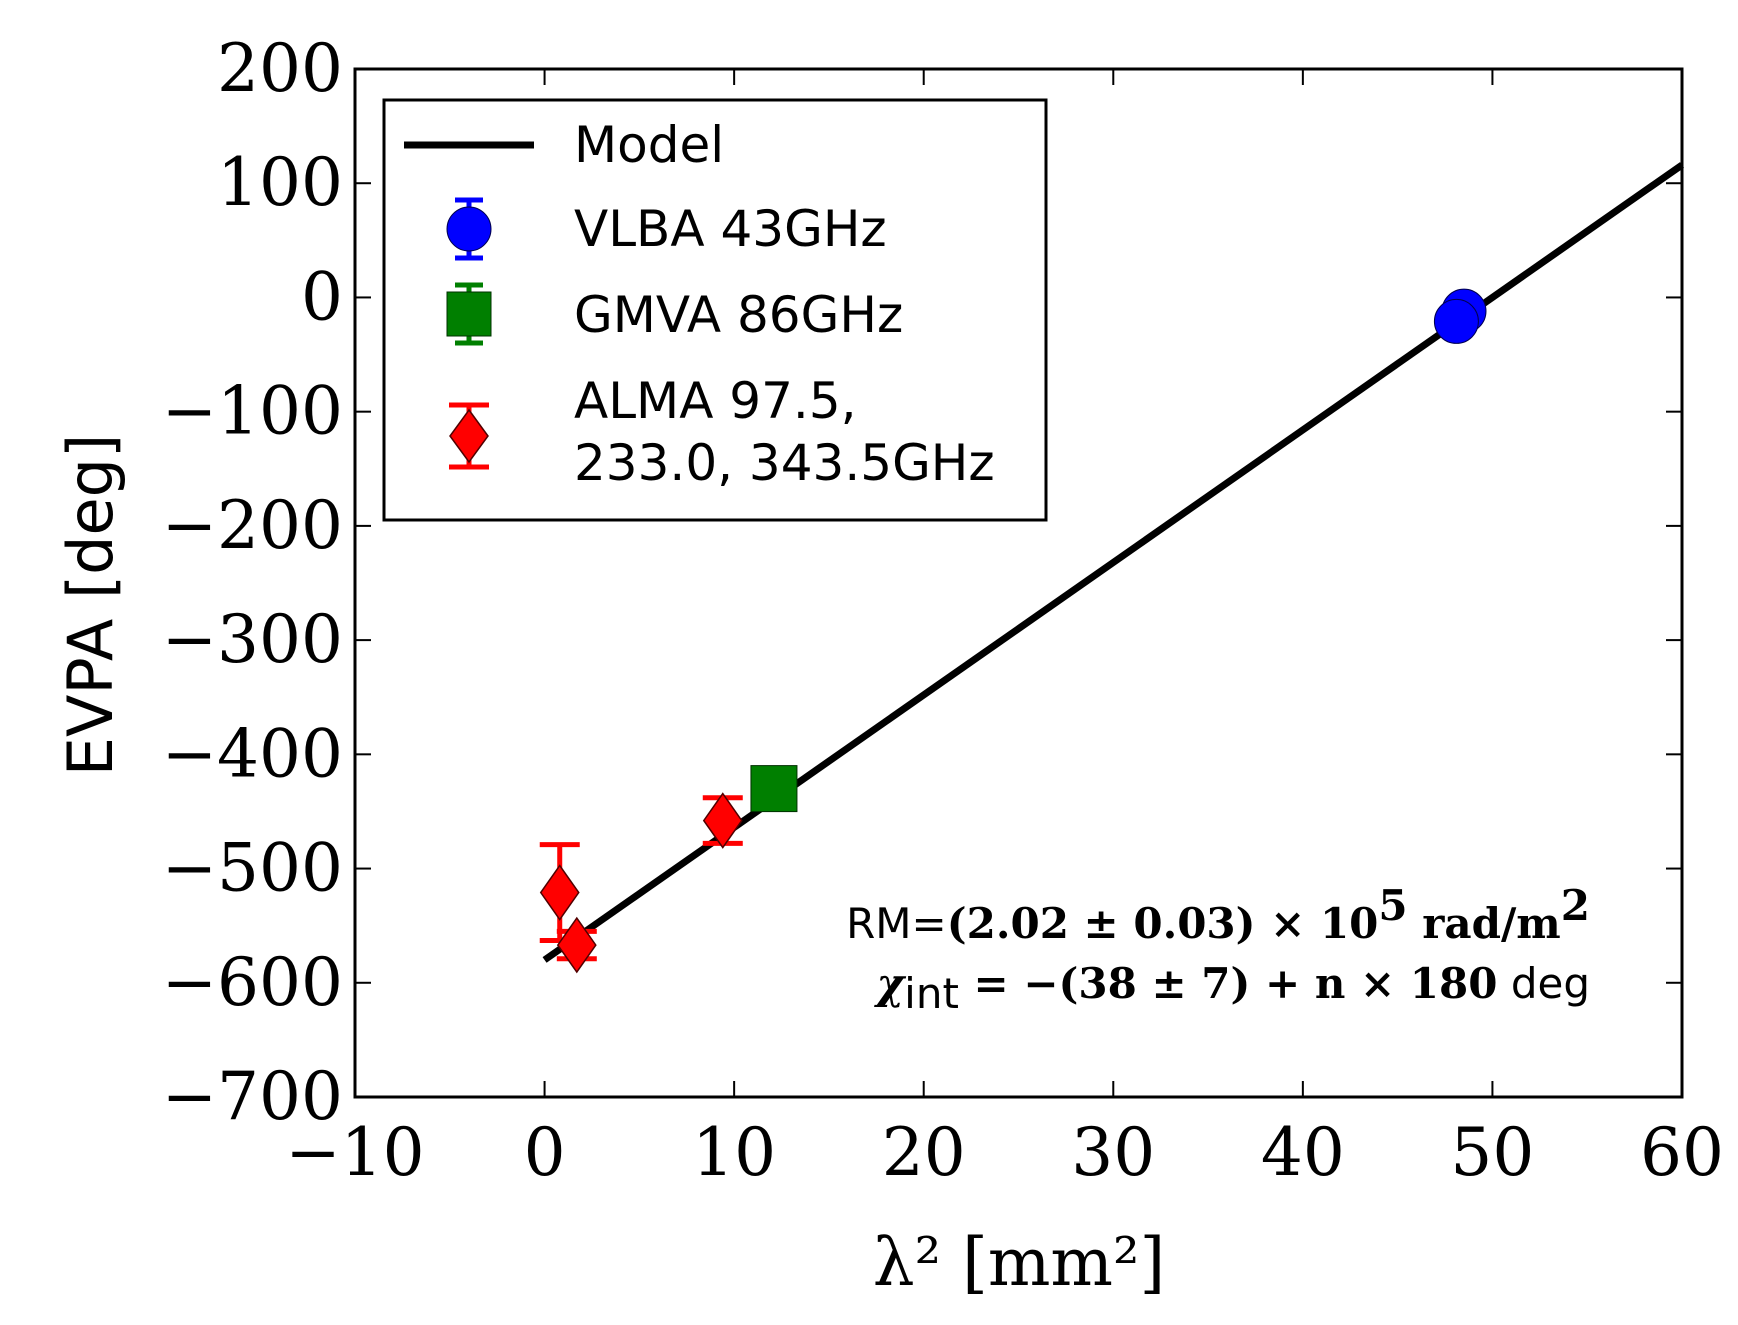 The width and height of the screenshot is (1738, 1325). Describe the element at coordinates (738, 315) in the screenshot. I see `legend-gmva-label: GMVA 86GHz` at that location.